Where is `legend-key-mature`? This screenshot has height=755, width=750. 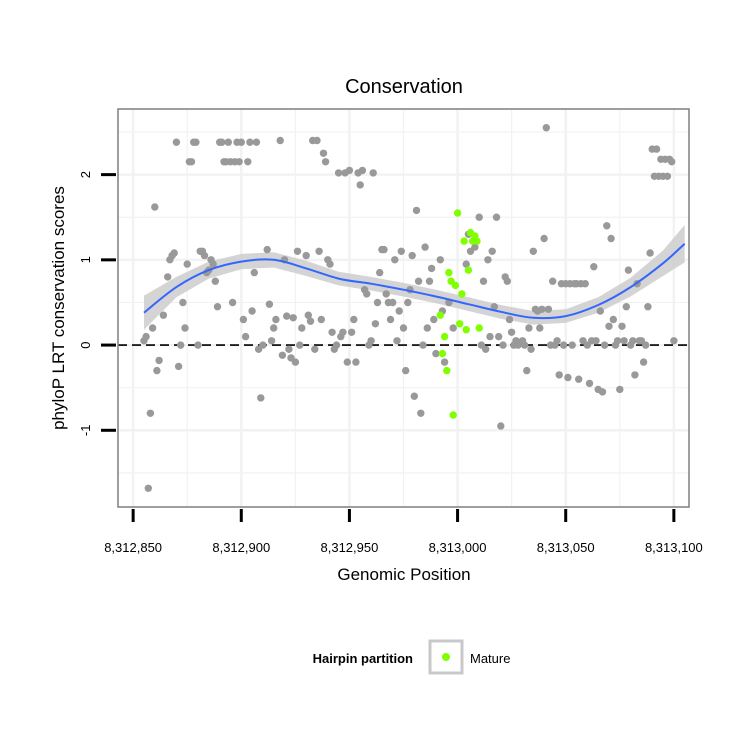 legend-key-mature is located at coordinates (446, 657).